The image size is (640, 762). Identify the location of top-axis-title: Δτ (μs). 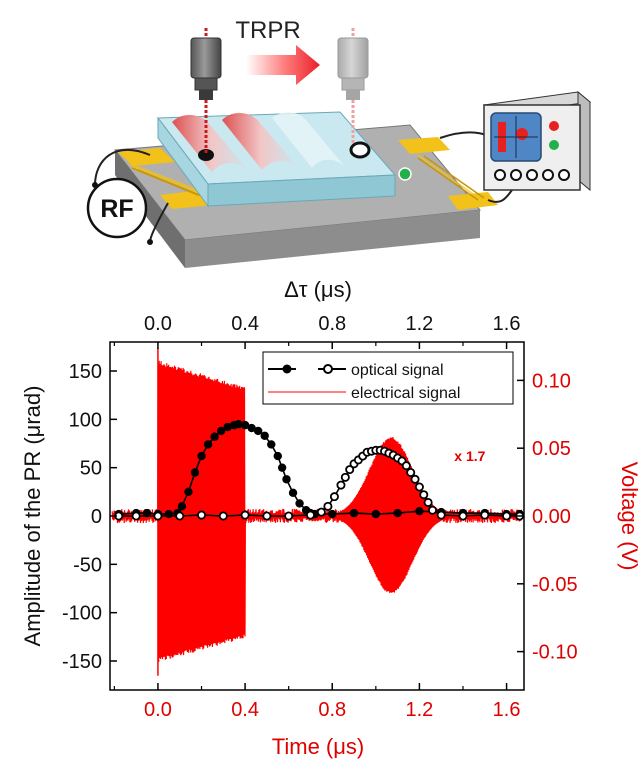
(318, 289).